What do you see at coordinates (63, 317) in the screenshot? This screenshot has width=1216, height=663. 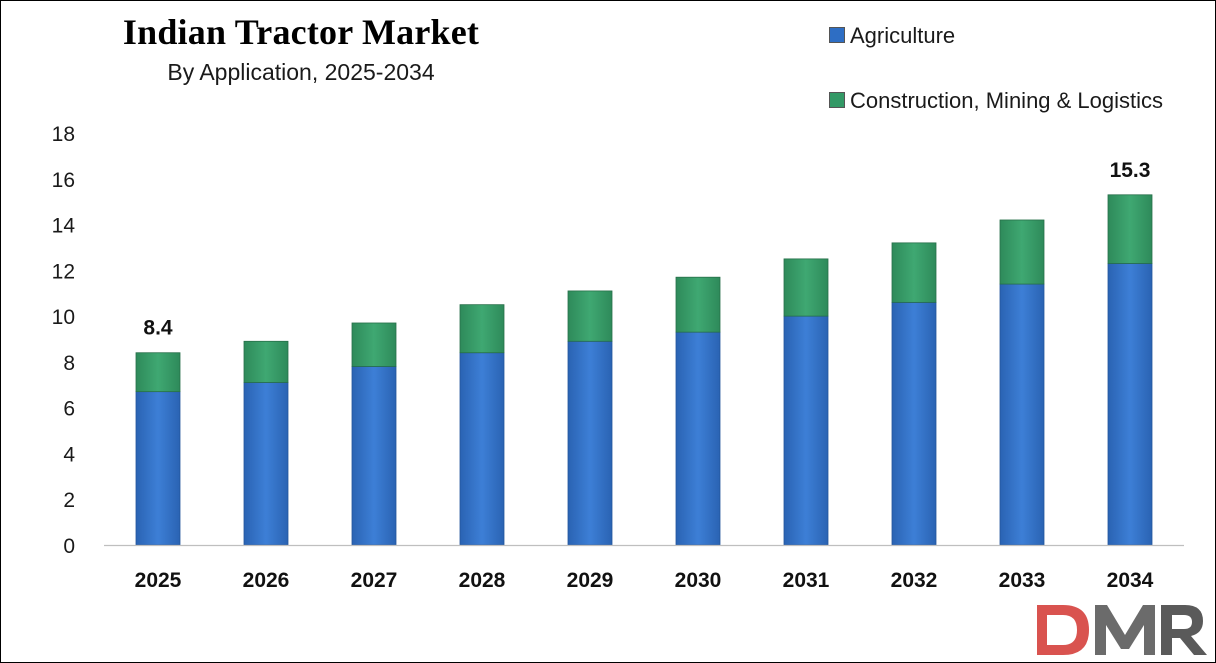 I see `y-tick-label: 10` at bounding box center [63, 317].